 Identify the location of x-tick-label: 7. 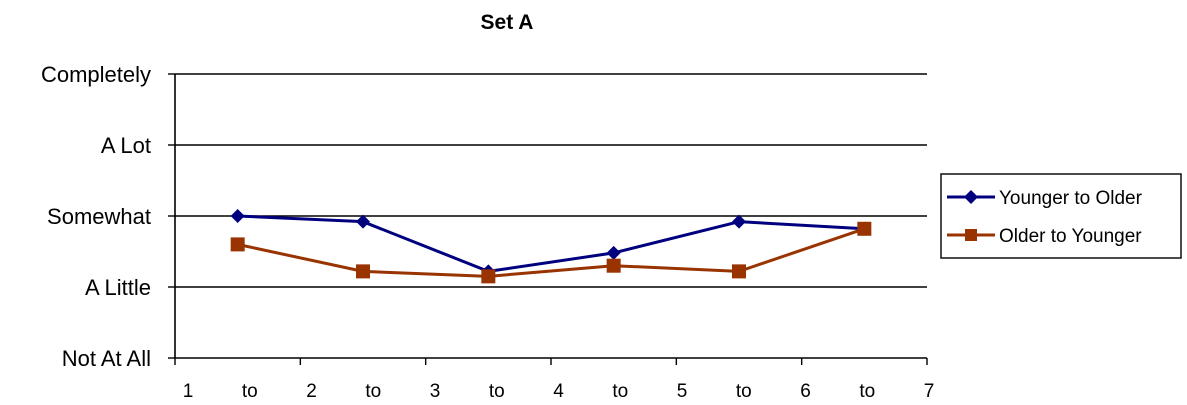
(929, 391).